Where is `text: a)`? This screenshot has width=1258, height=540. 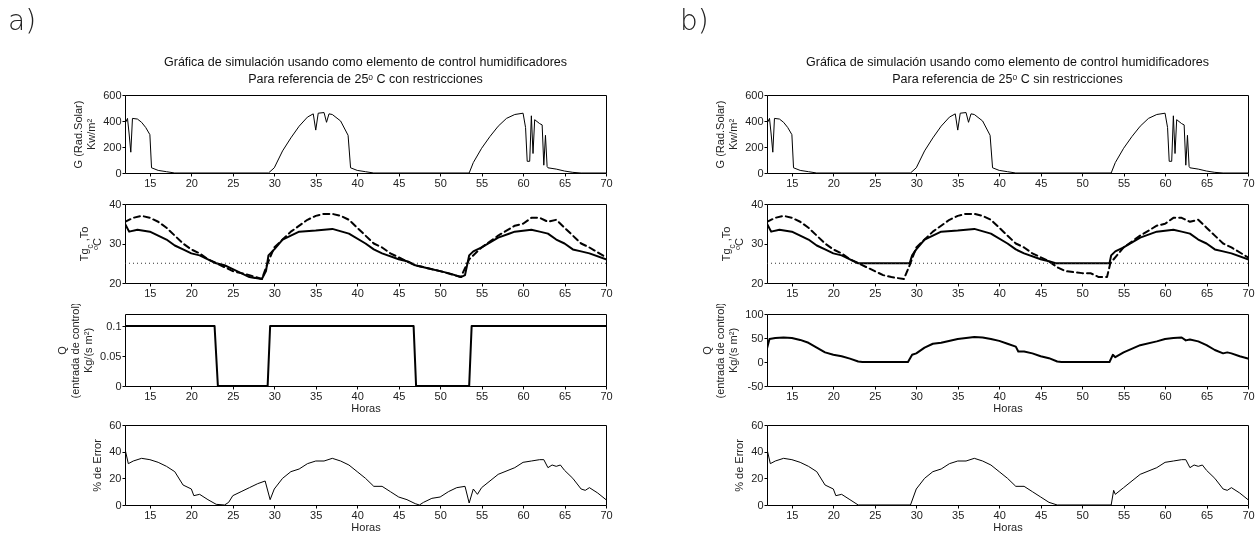
text: a) is located at coordinates (22, 20).